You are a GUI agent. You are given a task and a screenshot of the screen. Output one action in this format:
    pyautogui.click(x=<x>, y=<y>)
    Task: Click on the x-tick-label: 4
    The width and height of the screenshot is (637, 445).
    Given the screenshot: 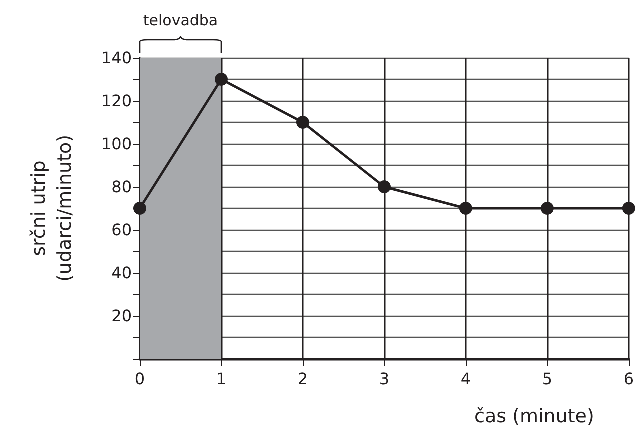 What is the action you would take?
    pyautogui.click(x=466, y=379)
    